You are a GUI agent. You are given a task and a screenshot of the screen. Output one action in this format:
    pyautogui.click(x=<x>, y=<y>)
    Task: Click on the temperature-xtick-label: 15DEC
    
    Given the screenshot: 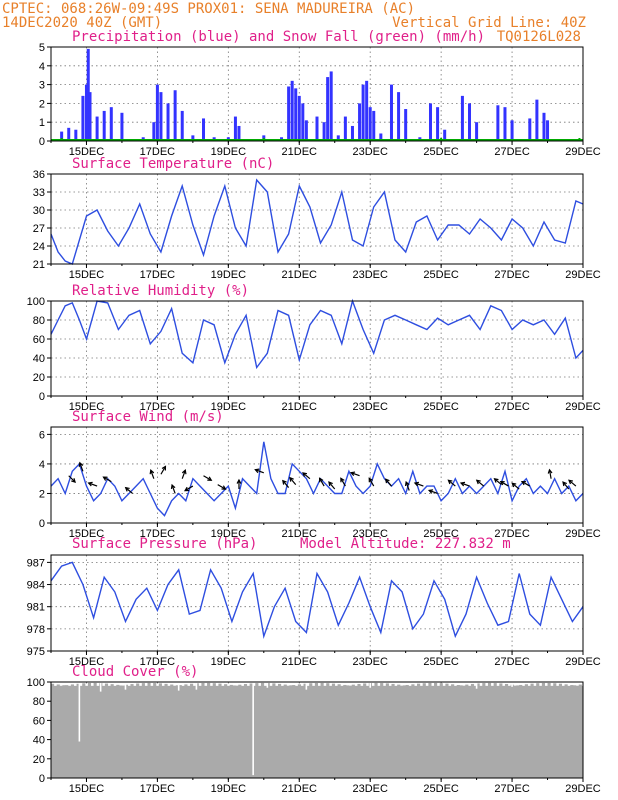 What is the action you would take?
    pyautogui.click(x=87, y=275)
    